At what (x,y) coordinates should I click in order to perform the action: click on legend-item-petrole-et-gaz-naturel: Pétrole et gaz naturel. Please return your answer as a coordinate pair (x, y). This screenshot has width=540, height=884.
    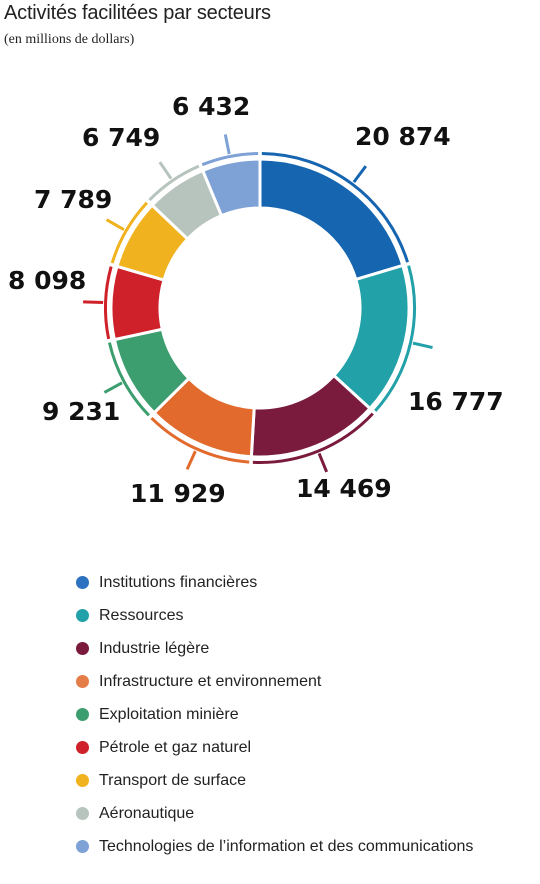
    Looking at the image, I should click on (274, 747).